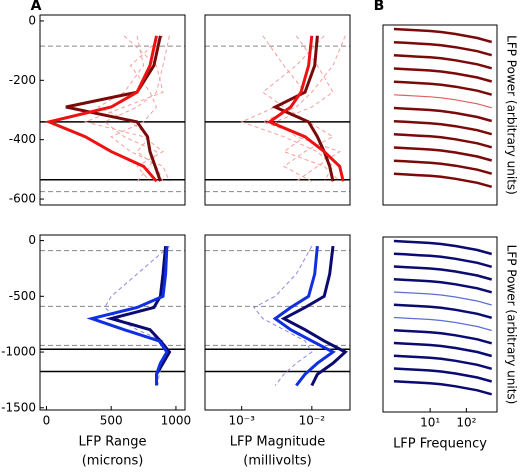 The height and width of the screenshot is (474, 520). What do you see at coordinates (379, 7) in the screenshot?
I see `panel-label: B` at bounding box center [379, 7].